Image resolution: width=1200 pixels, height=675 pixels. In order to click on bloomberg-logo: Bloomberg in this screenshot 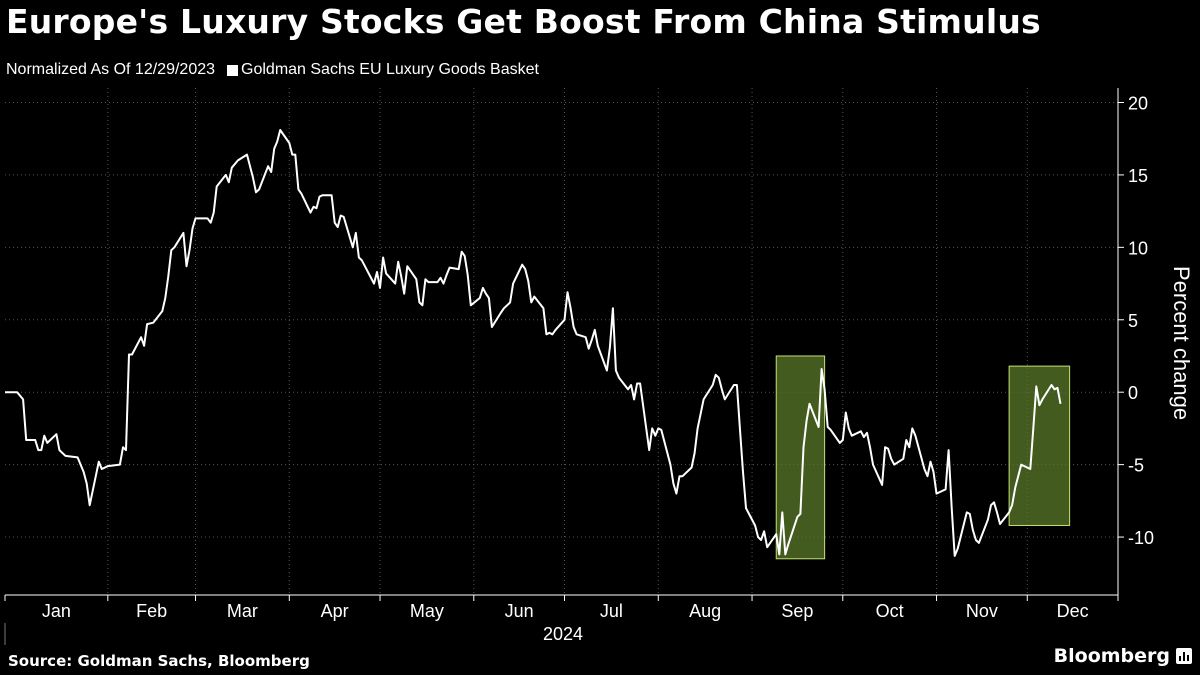, I will do `click(1123, 656)`.